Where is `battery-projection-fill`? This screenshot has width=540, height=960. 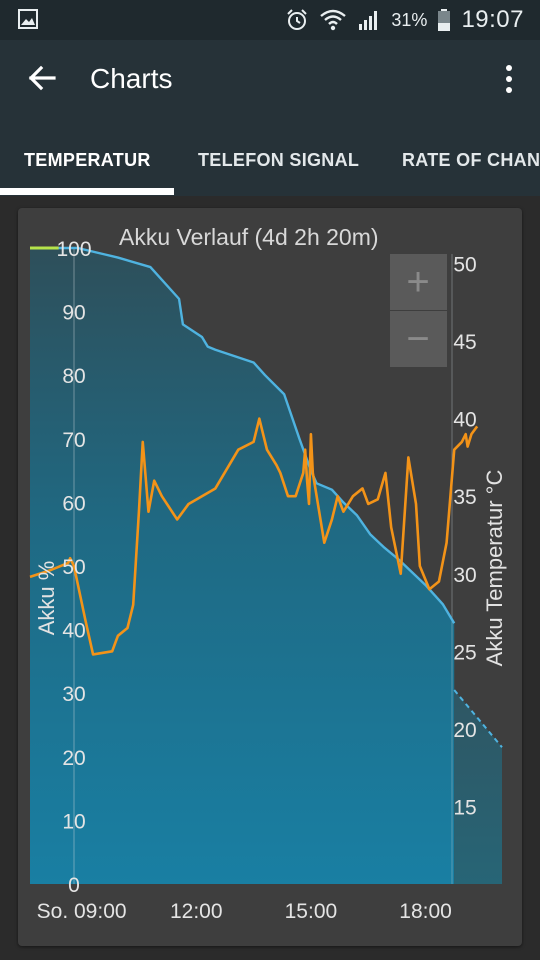 battery-projection-fill is located at coordinates (478, 787).